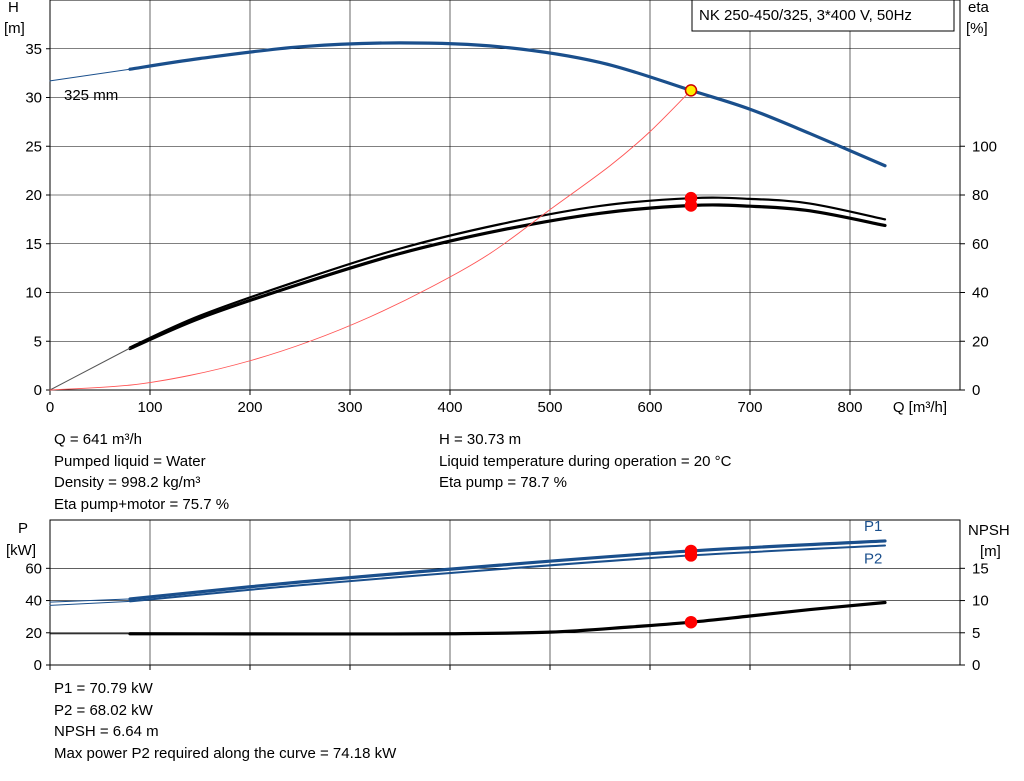 The height and width of the screenshot is (781, 1024). What do you see at coordinates (23, 528) in the screenshot?
I see `chart2-y-left-label: P` at bounding box center [23, 528].